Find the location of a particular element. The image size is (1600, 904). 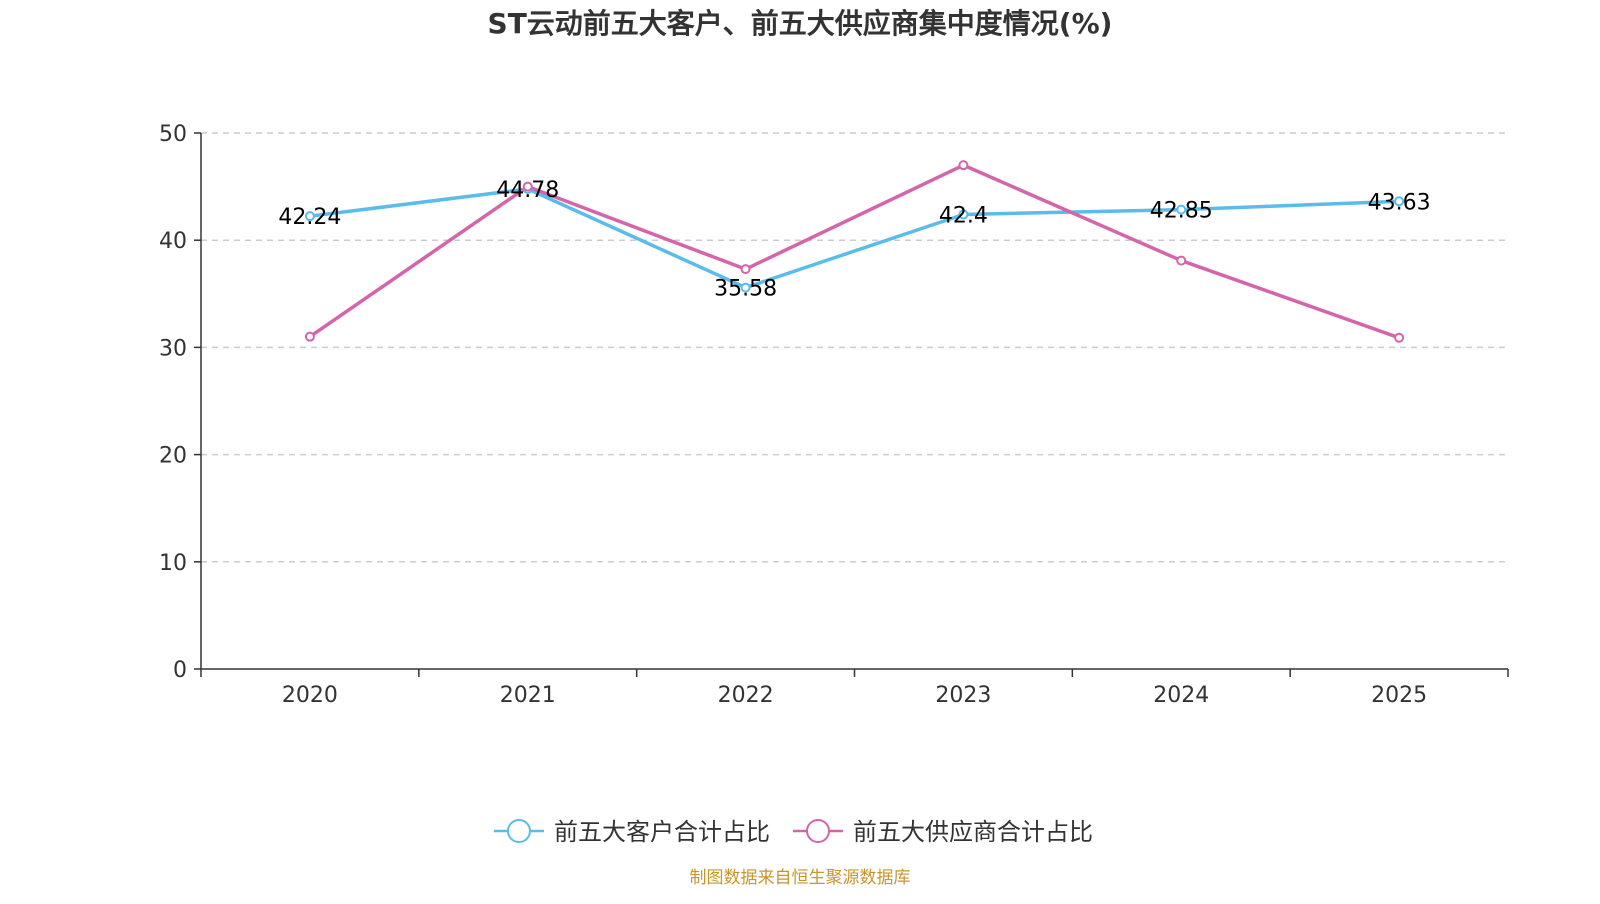

series-1-point-2024 is located at coordinates (1181, 209).